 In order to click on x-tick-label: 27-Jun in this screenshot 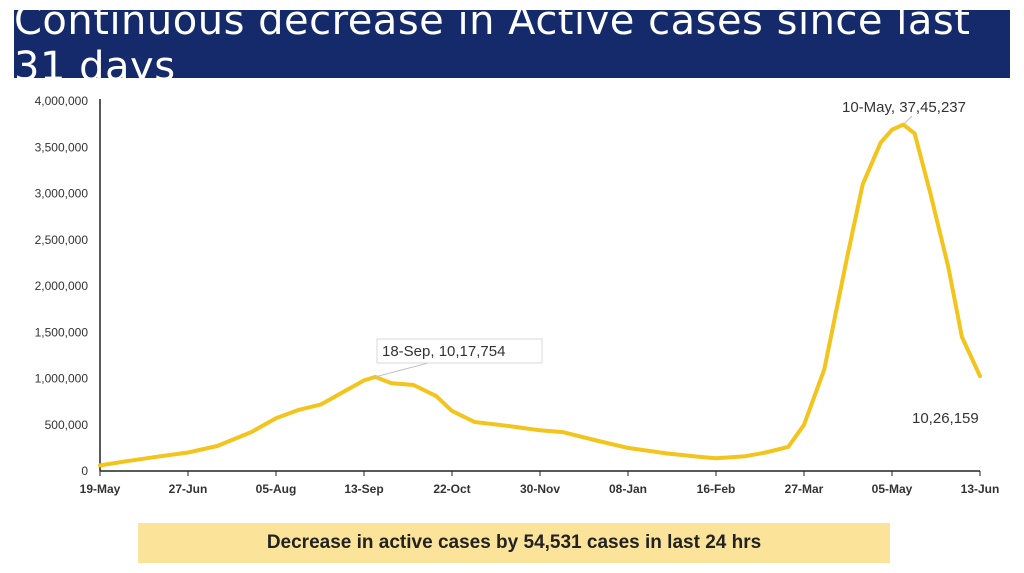, I will do `click(188, 489)`.